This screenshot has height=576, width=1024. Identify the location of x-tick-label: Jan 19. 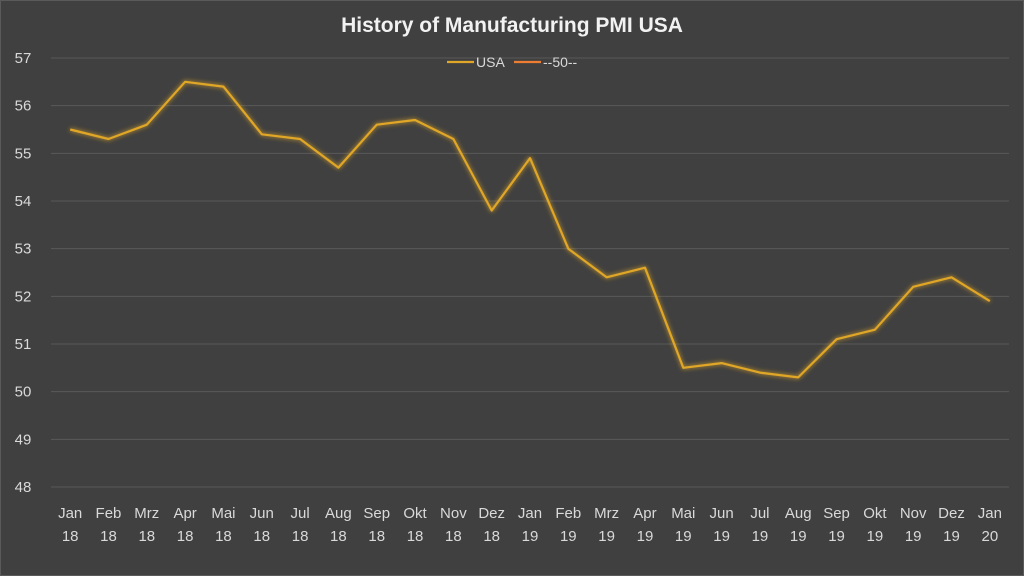
(530, 525).